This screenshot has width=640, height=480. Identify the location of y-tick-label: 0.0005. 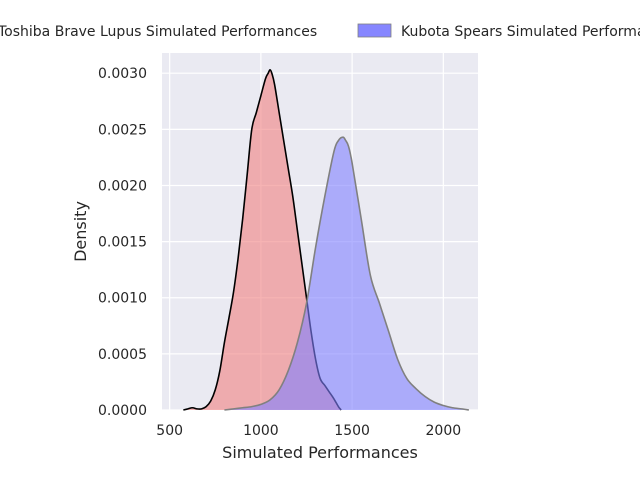
(122, 355).